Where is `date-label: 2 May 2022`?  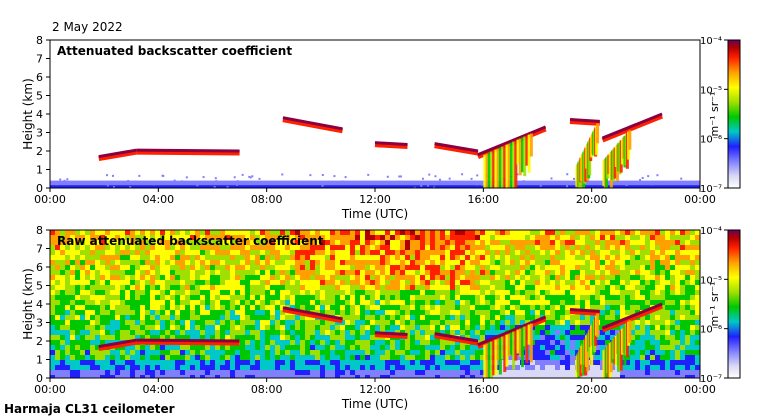
date-label: 2 May 2022 is located at coordinates (87, 27).